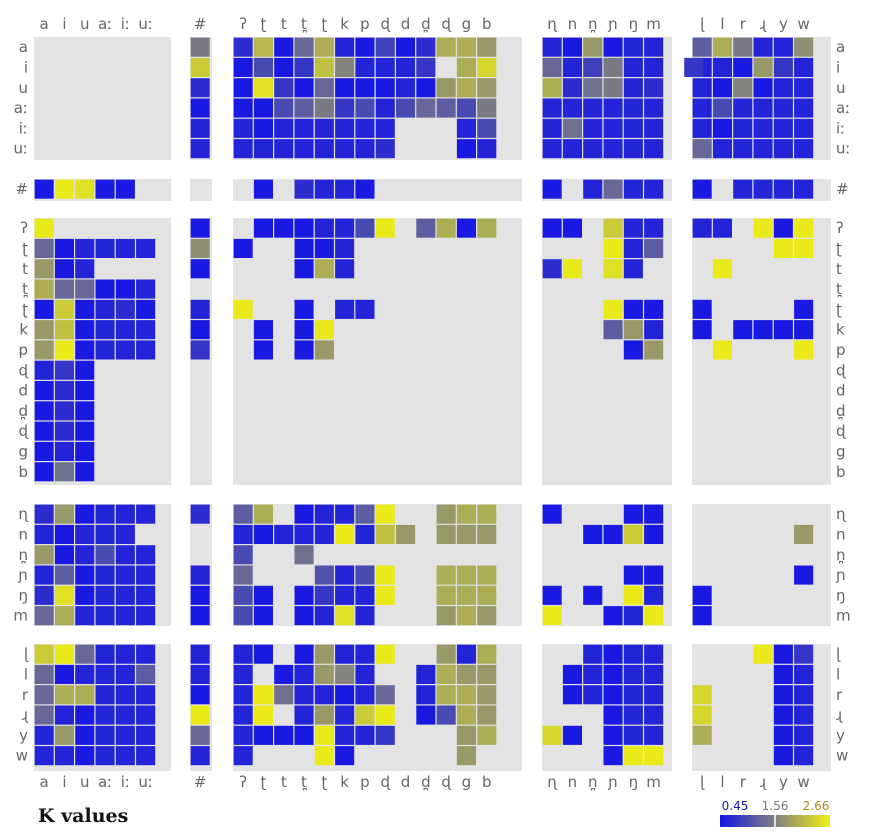 The width and height of the screenshot is (876, 834). What do you see at coordinates (735, 806) in the screenshot?
I see `legend-min-label: 0.45` at bounding box center [735, 806].